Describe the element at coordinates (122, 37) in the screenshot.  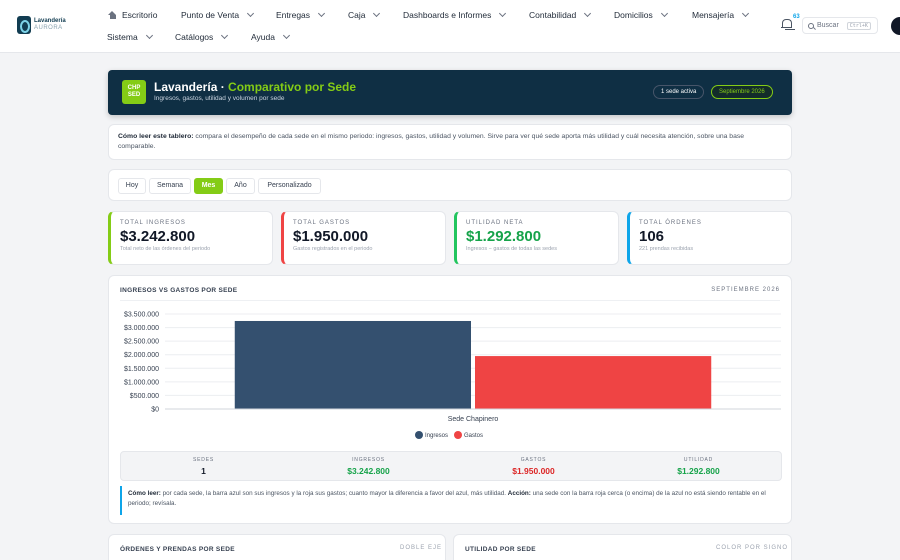
I see `nav-item-label: Sistema` at that location.